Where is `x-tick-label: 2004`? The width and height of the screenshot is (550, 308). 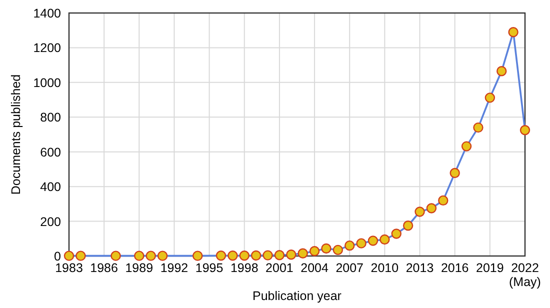 x-tick-label: 2004 is located at coordinates (314, 268).